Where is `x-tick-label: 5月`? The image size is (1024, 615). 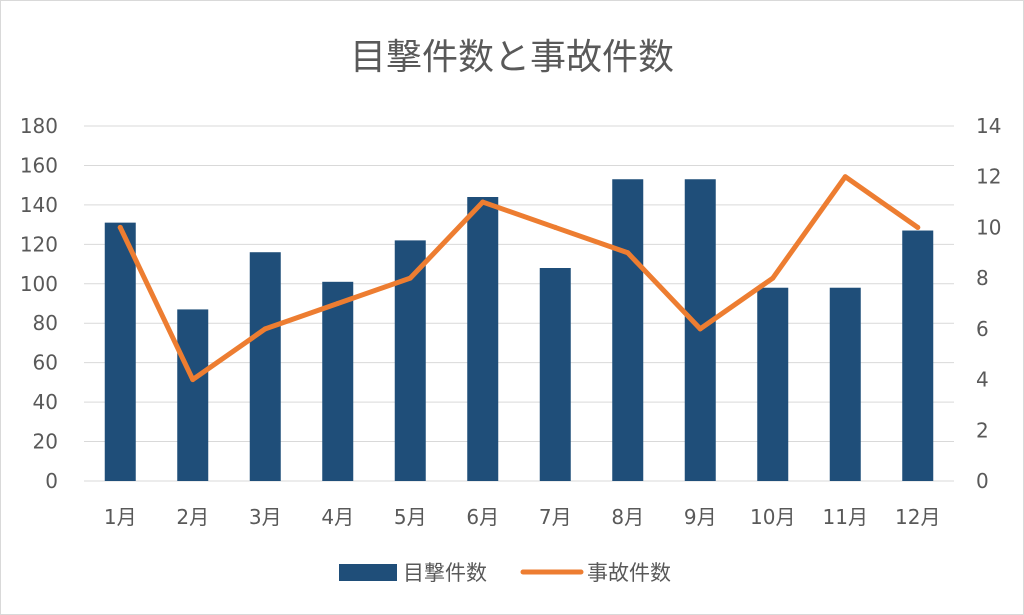
x-tick-label: 5月 is located at coordinates (410, 517).